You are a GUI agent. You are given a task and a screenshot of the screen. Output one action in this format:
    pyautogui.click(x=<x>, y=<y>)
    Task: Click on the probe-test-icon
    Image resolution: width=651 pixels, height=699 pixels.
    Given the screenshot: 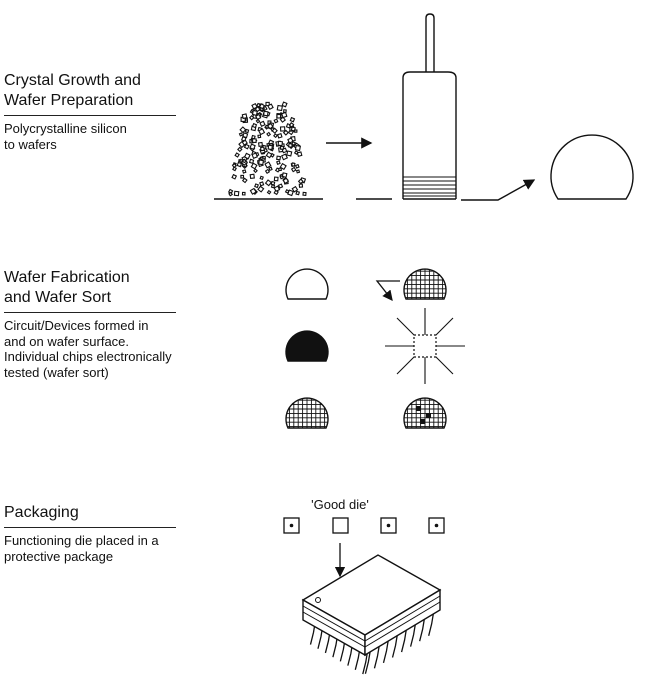 What is the action you would take?
    pyautogui.click(x=425, y=346)
    